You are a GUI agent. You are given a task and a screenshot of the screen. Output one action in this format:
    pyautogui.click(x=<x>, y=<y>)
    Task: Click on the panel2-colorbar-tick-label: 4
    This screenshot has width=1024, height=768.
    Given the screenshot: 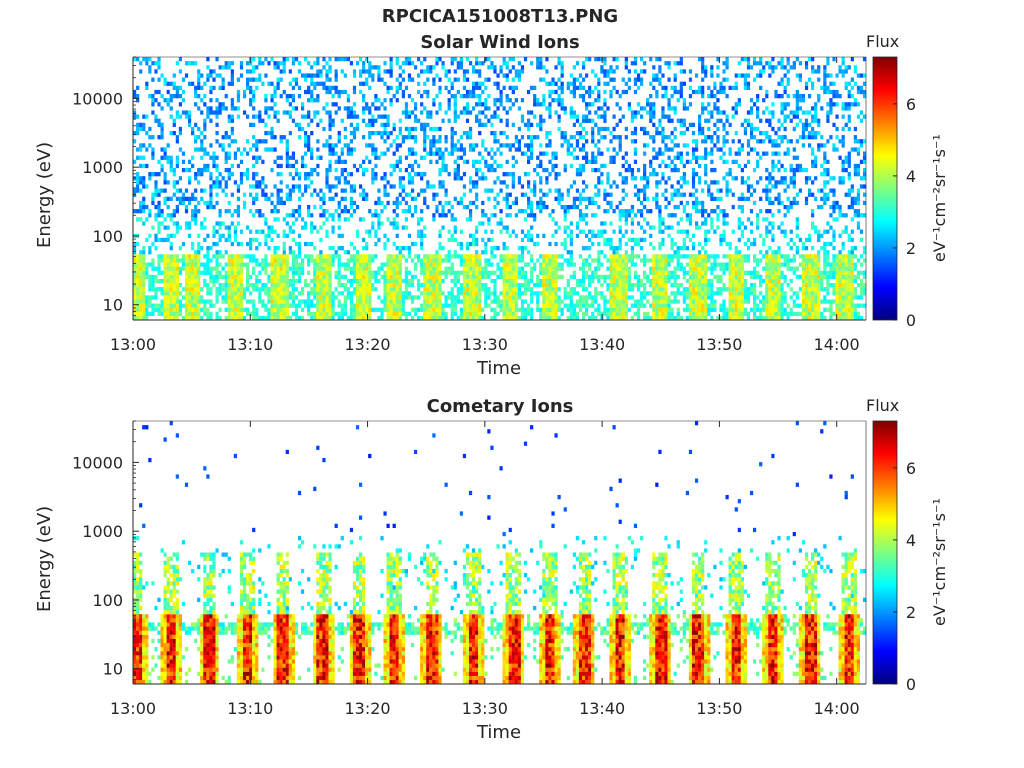 What is the action you would take?
    pyautogui.click(x=911, y=540)
    